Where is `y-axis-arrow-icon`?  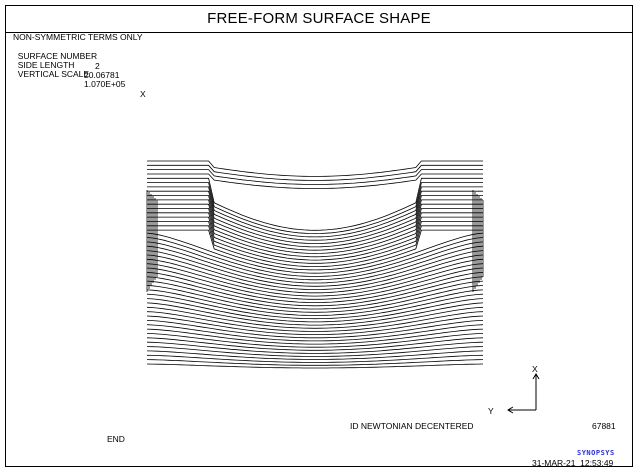
y-axis-arrow-icon is located at coordinates (510, 410).